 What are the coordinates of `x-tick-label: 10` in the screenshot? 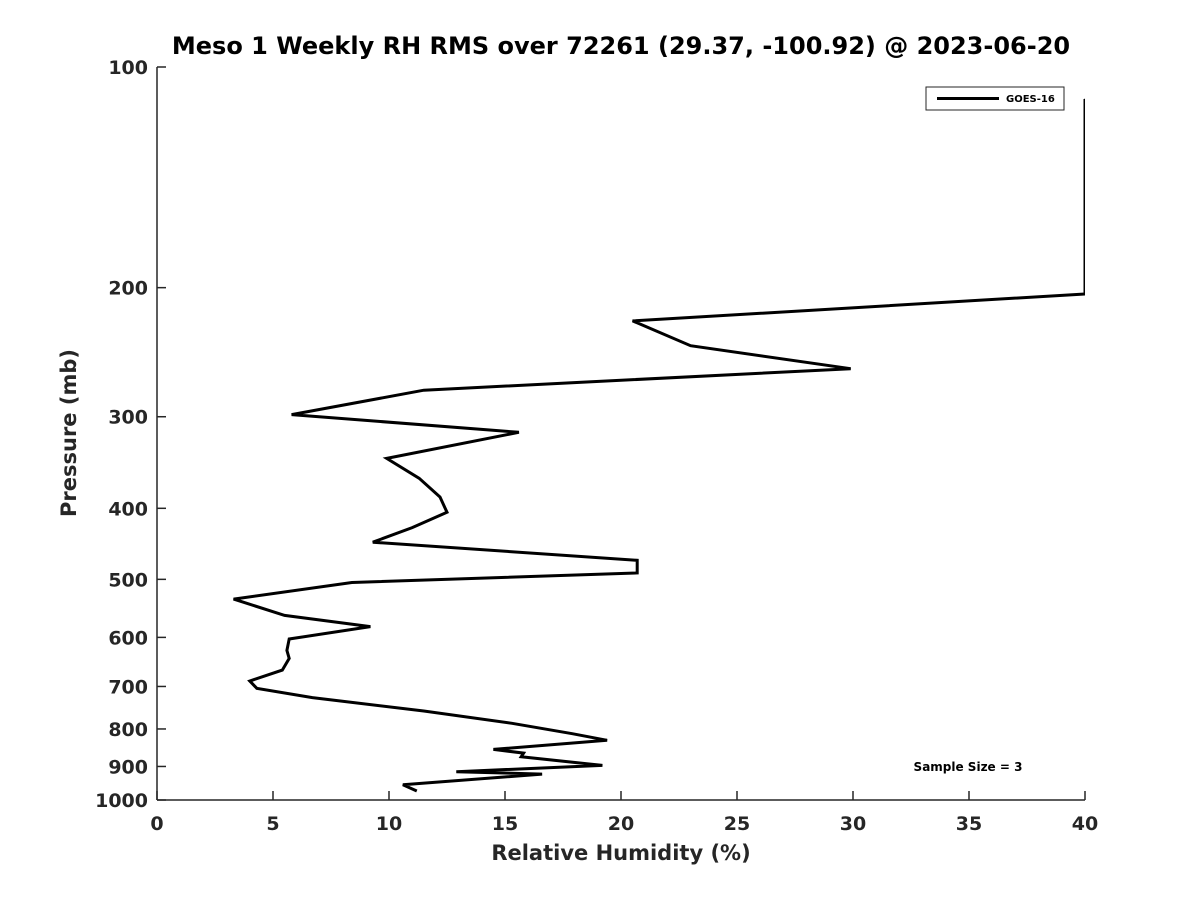 It's located at (389, 824).